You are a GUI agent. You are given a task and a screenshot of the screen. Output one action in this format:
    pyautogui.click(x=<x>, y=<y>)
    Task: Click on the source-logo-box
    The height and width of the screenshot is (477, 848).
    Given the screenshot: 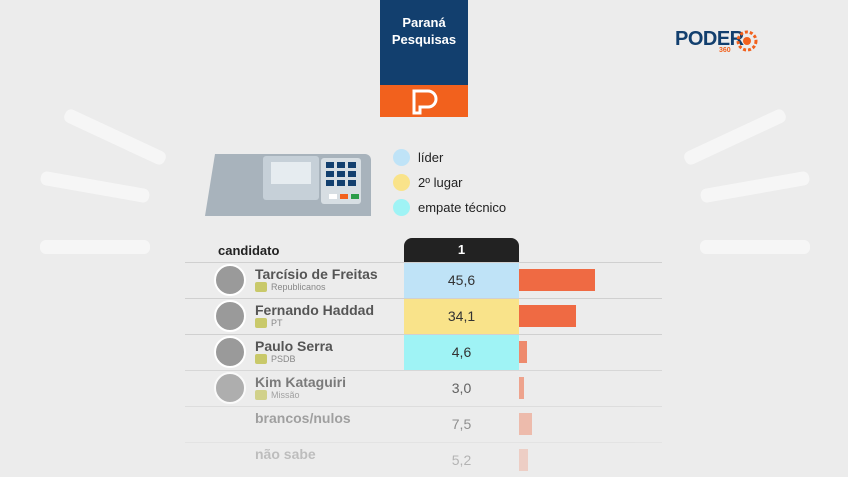 What is the action you would take?
    pyautogui.click(x=424, y=101)
    